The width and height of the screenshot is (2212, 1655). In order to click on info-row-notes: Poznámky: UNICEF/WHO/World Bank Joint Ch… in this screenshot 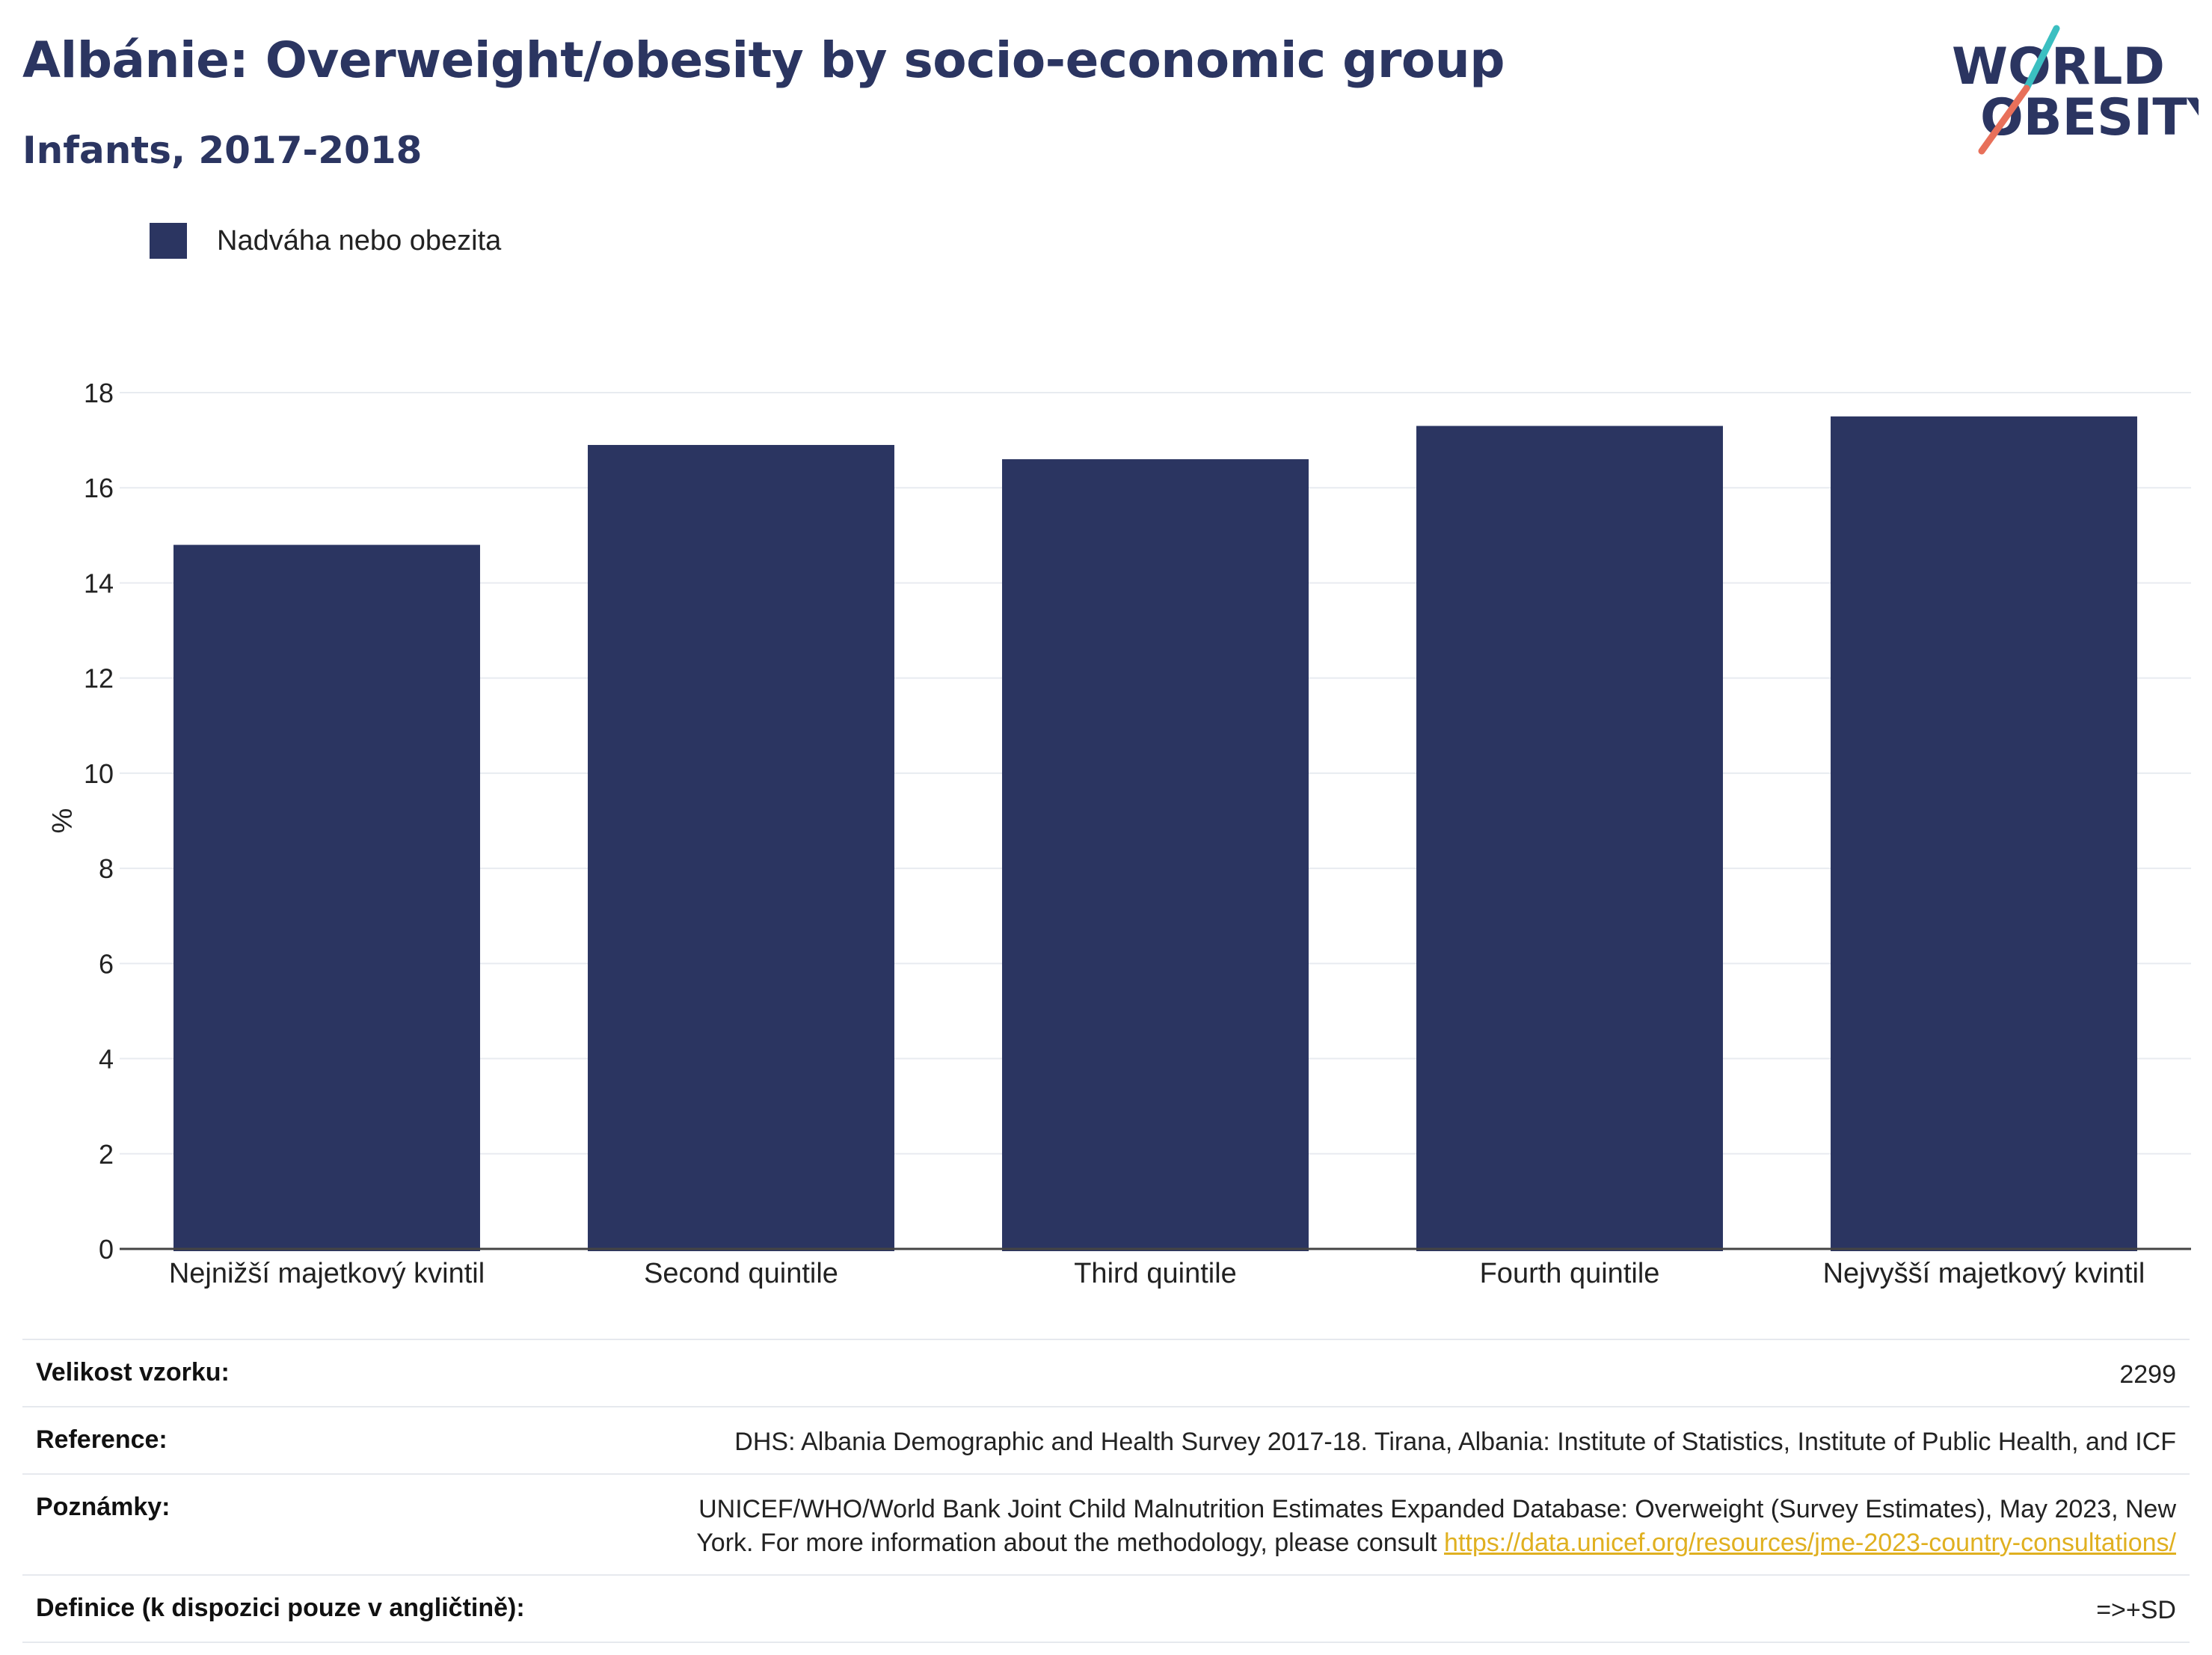, I will do `click(1106, 1523)`.